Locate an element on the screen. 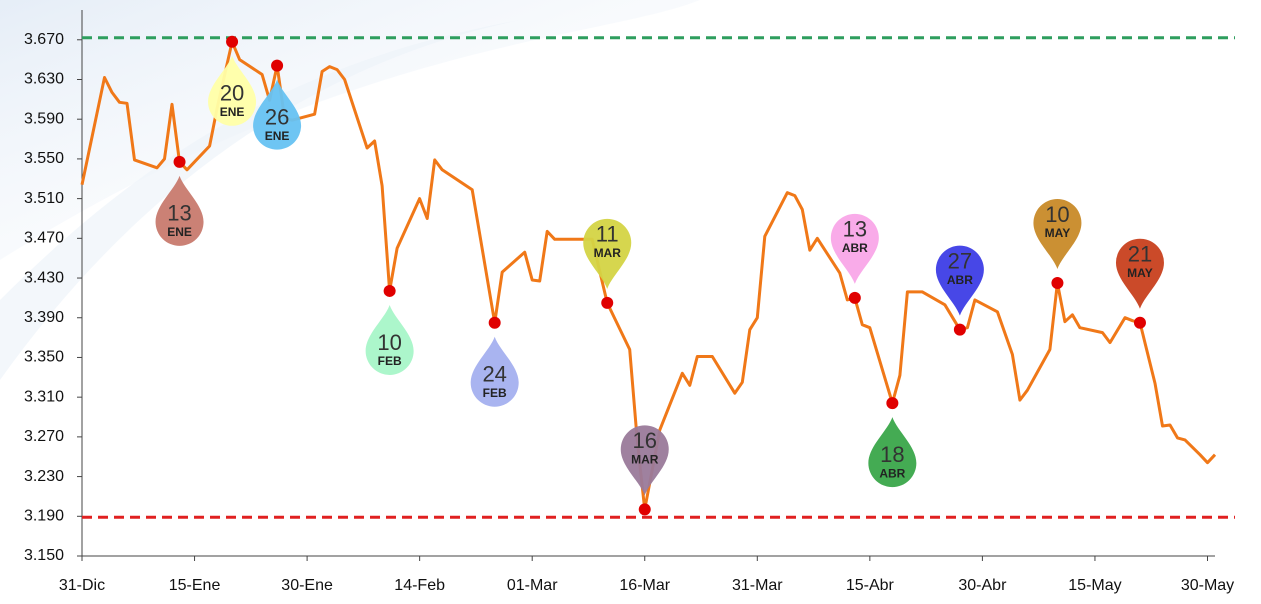  y-tick-label: 3.270 is located at coordinates (44, 436).